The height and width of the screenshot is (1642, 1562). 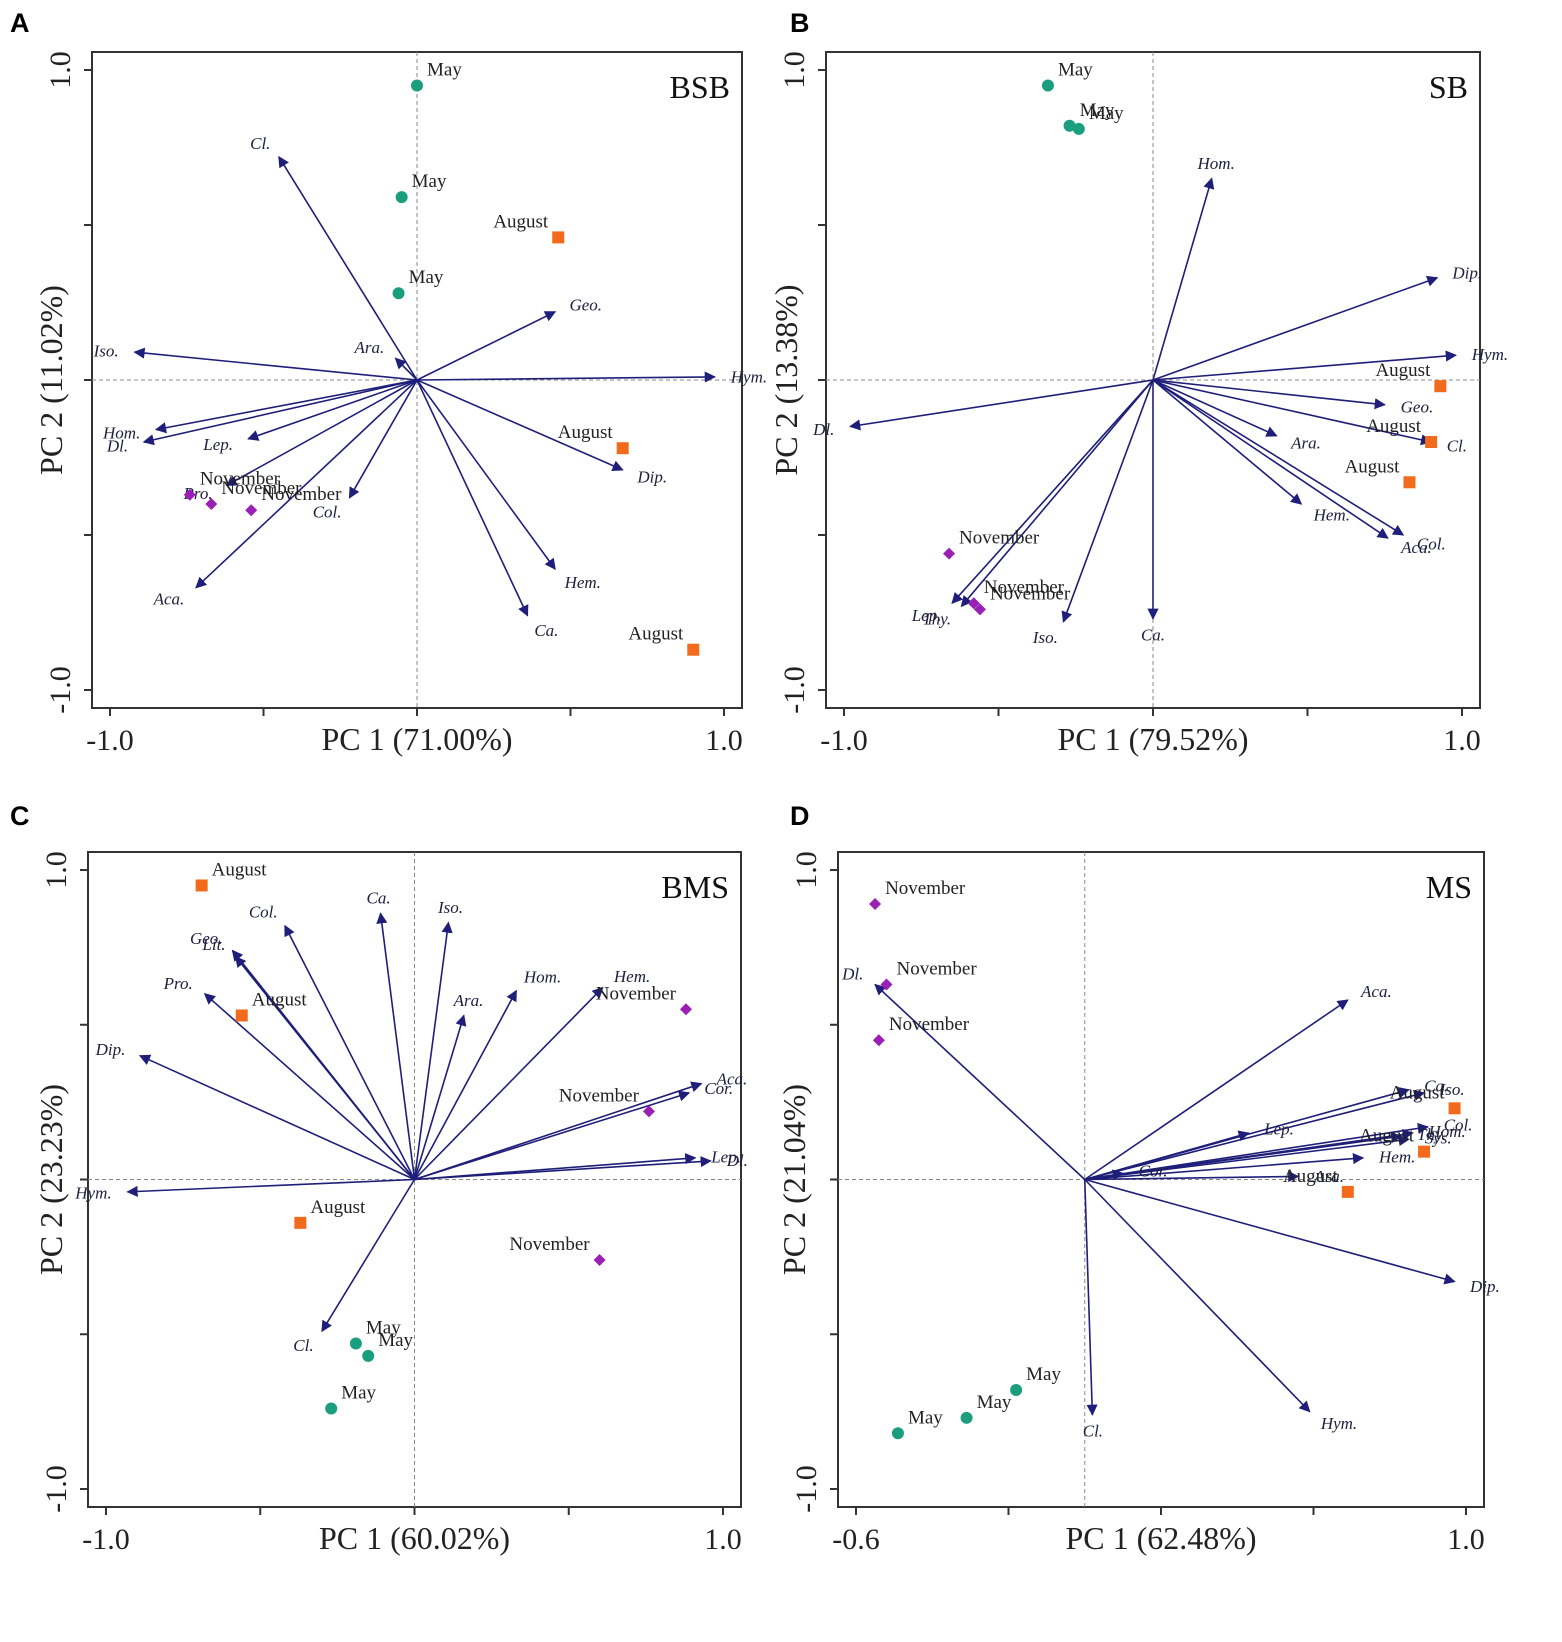 I want to click on loading-label: Geo., so click(x=1417, y=407).